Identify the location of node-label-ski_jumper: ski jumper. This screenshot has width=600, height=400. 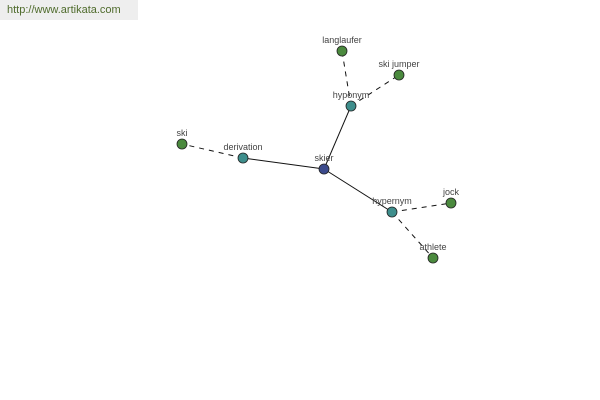
(398, 64).